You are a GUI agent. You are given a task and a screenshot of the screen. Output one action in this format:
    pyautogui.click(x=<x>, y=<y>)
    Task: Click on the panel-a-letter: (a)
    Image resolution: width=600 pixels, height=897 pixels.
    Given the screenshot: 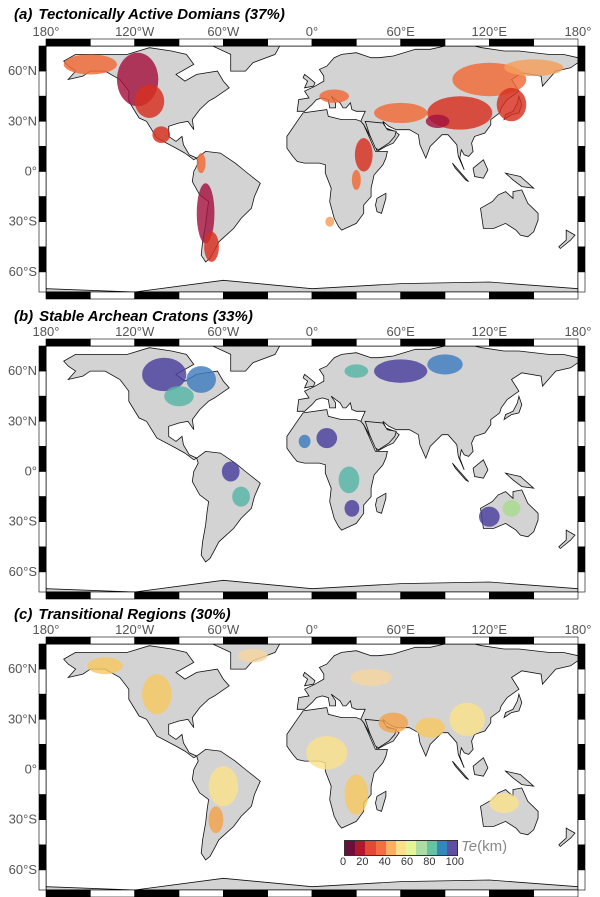 What is the action you would take?
    pyautogui.click(x=23, y=14)
    